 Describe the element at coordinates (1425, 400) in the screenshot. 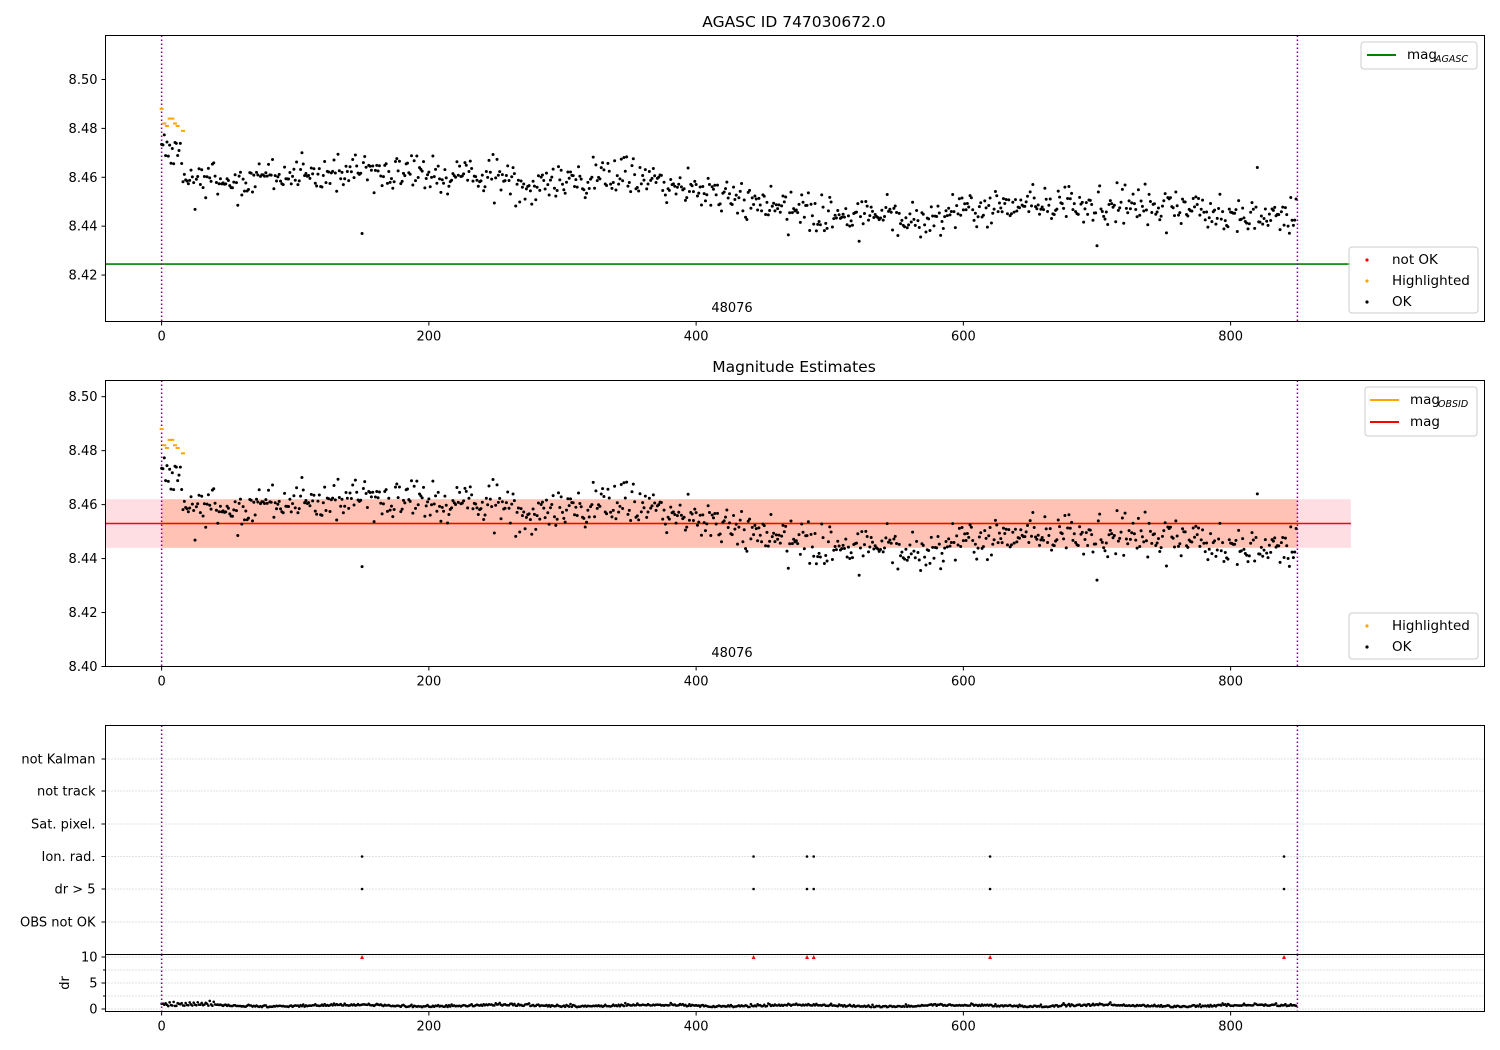

I see `legend-mag-obsid-label: mag` at that location.